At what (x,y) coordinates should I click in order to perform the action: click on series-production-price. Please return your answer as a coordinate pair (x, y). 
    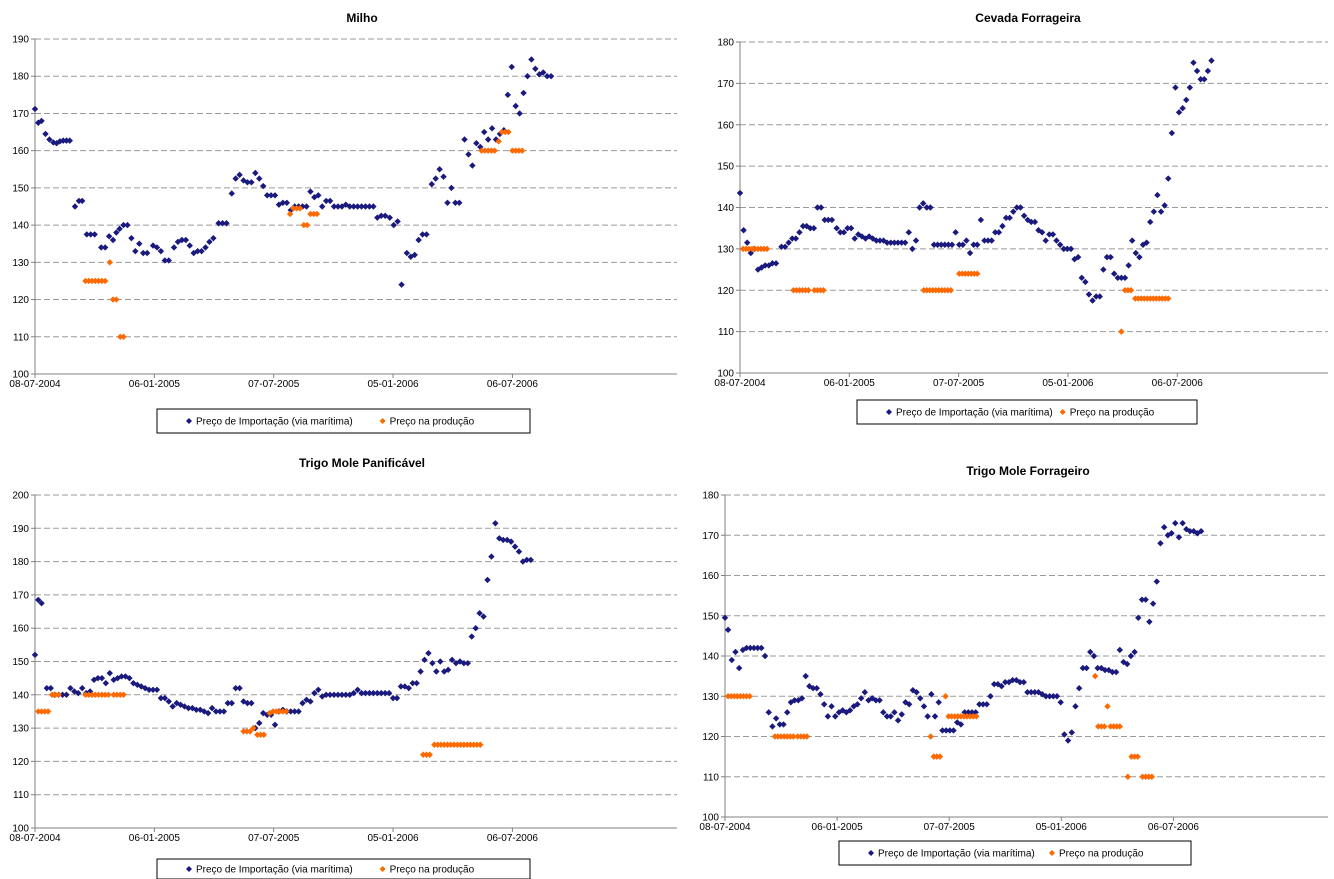
    Looking at the image, I should click on (955, 290).